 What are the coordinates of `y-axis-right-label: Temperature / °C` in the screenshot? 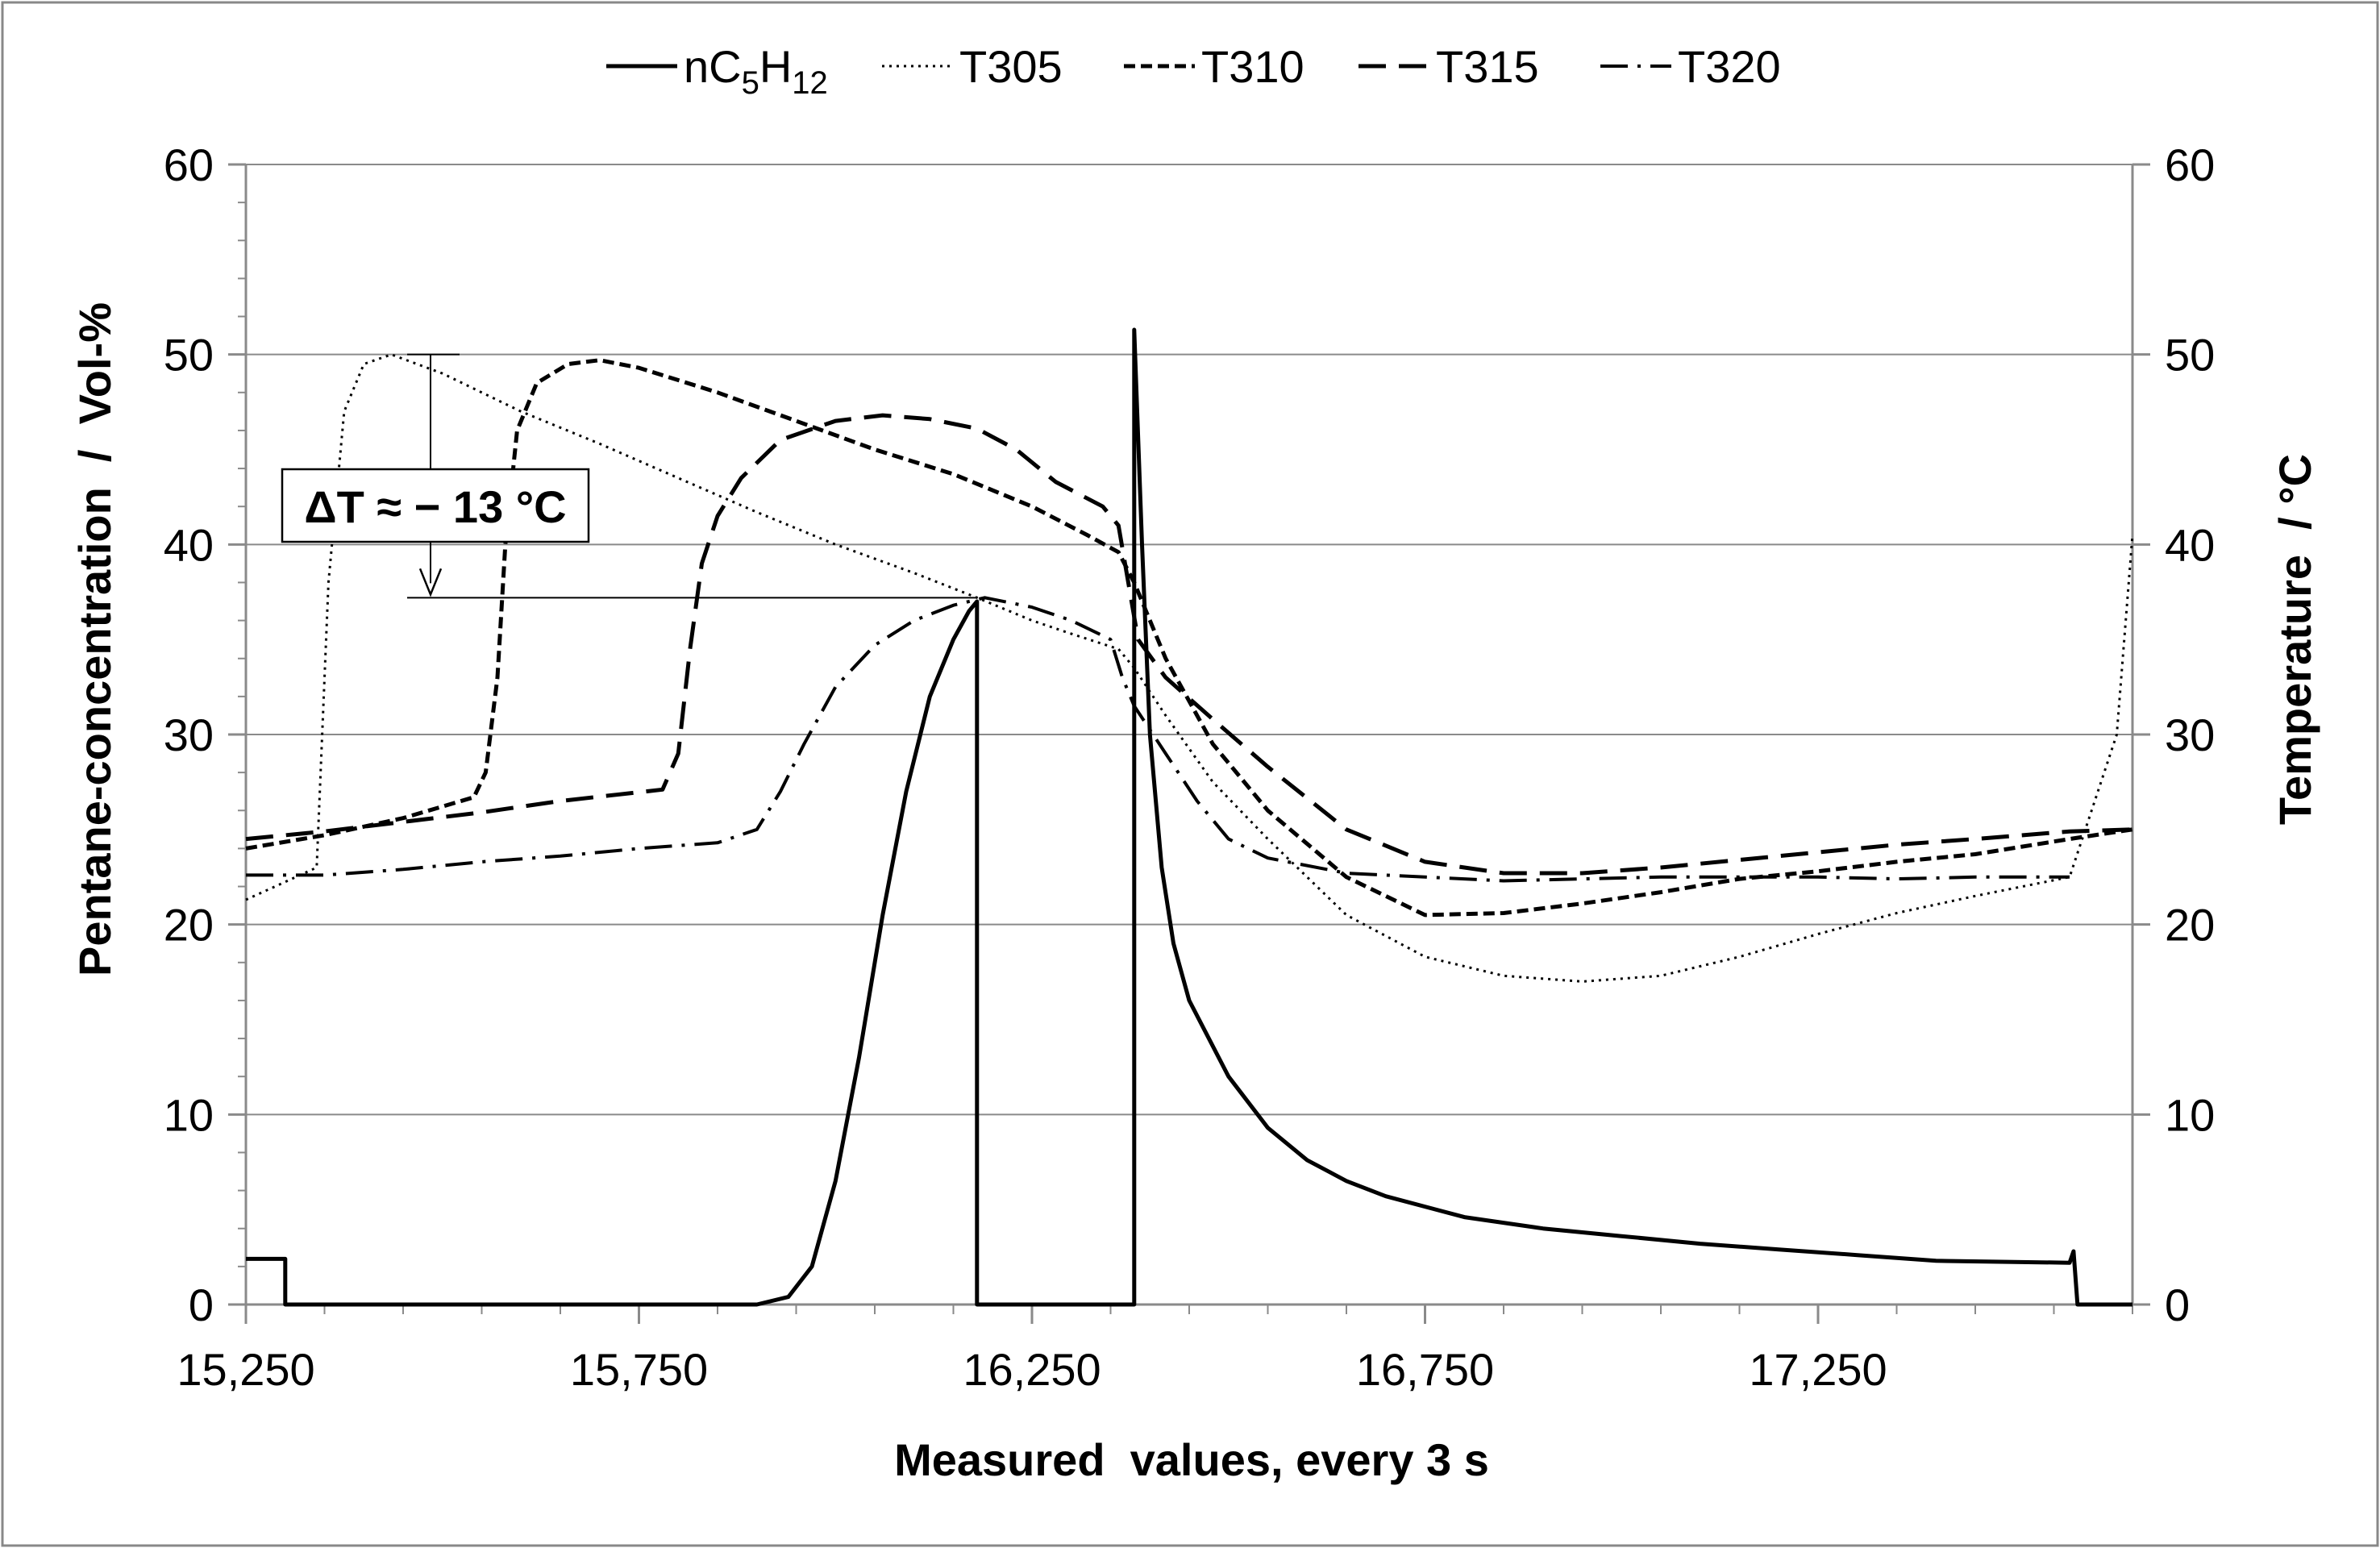 It's located at (2295, 639).